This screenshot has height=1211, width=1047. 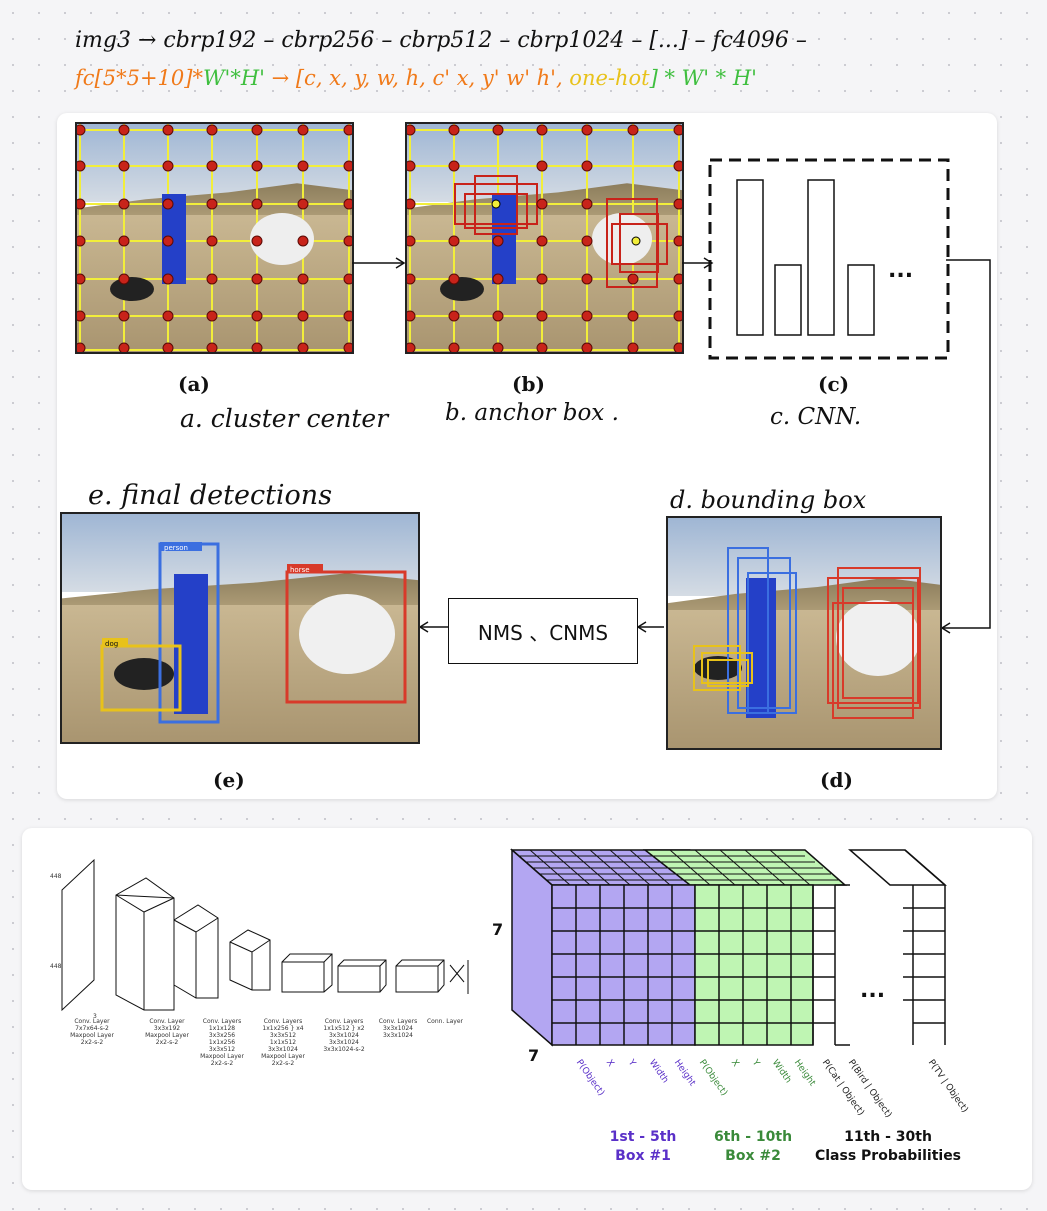 What do you see at coordinates (834, 384) in the screenshot?
I see `caption-c: (c)` at bounding box center [834, 384].